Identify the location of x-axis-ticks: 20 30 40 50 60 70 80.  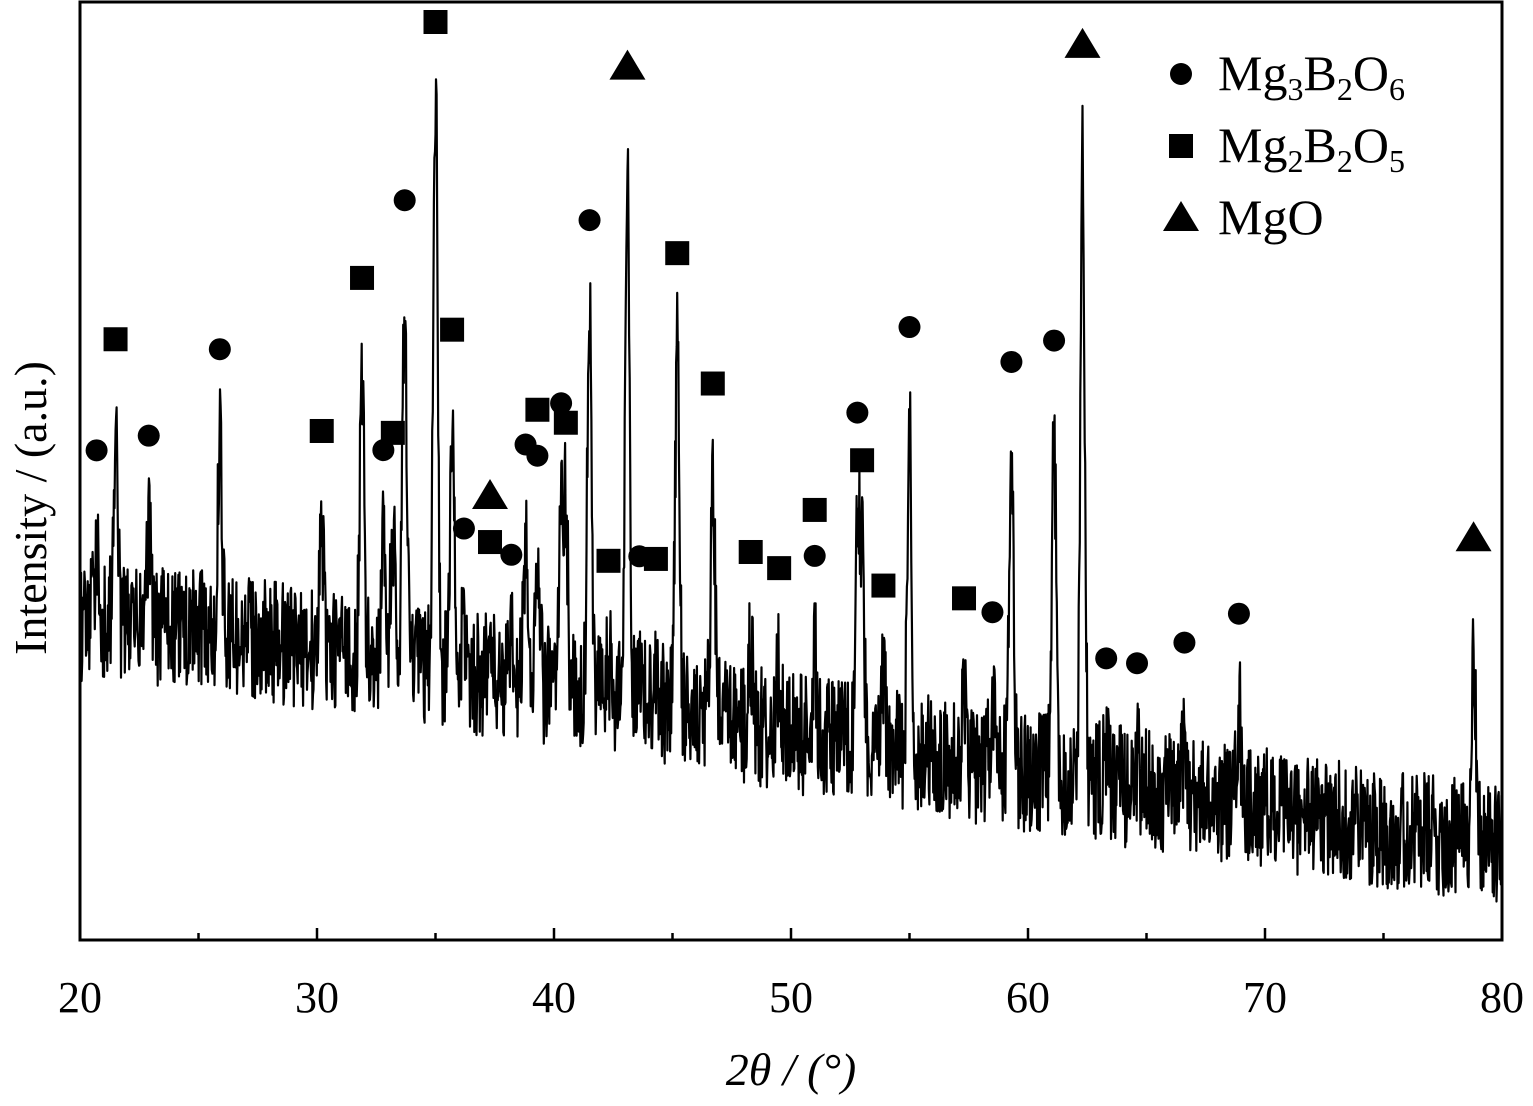
(791, 975).